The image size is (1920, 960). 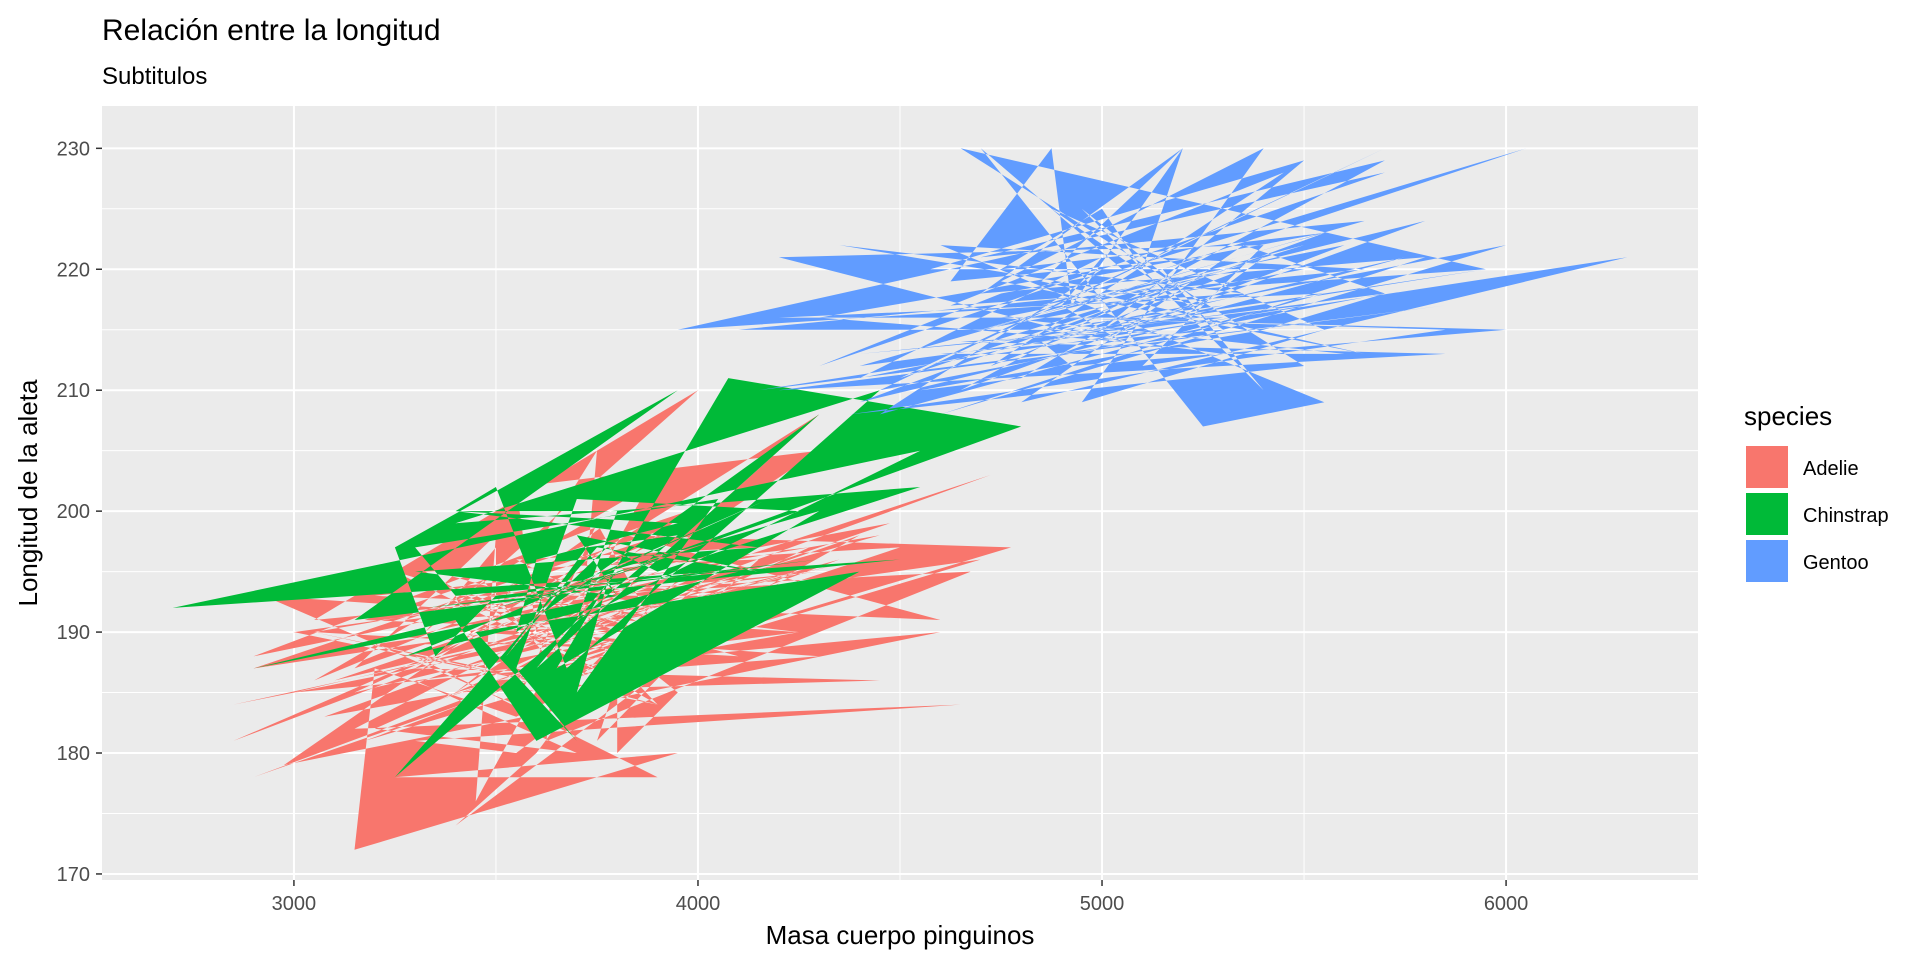 I want to click on y-tick-label: 230, so click(x=73, y=149).